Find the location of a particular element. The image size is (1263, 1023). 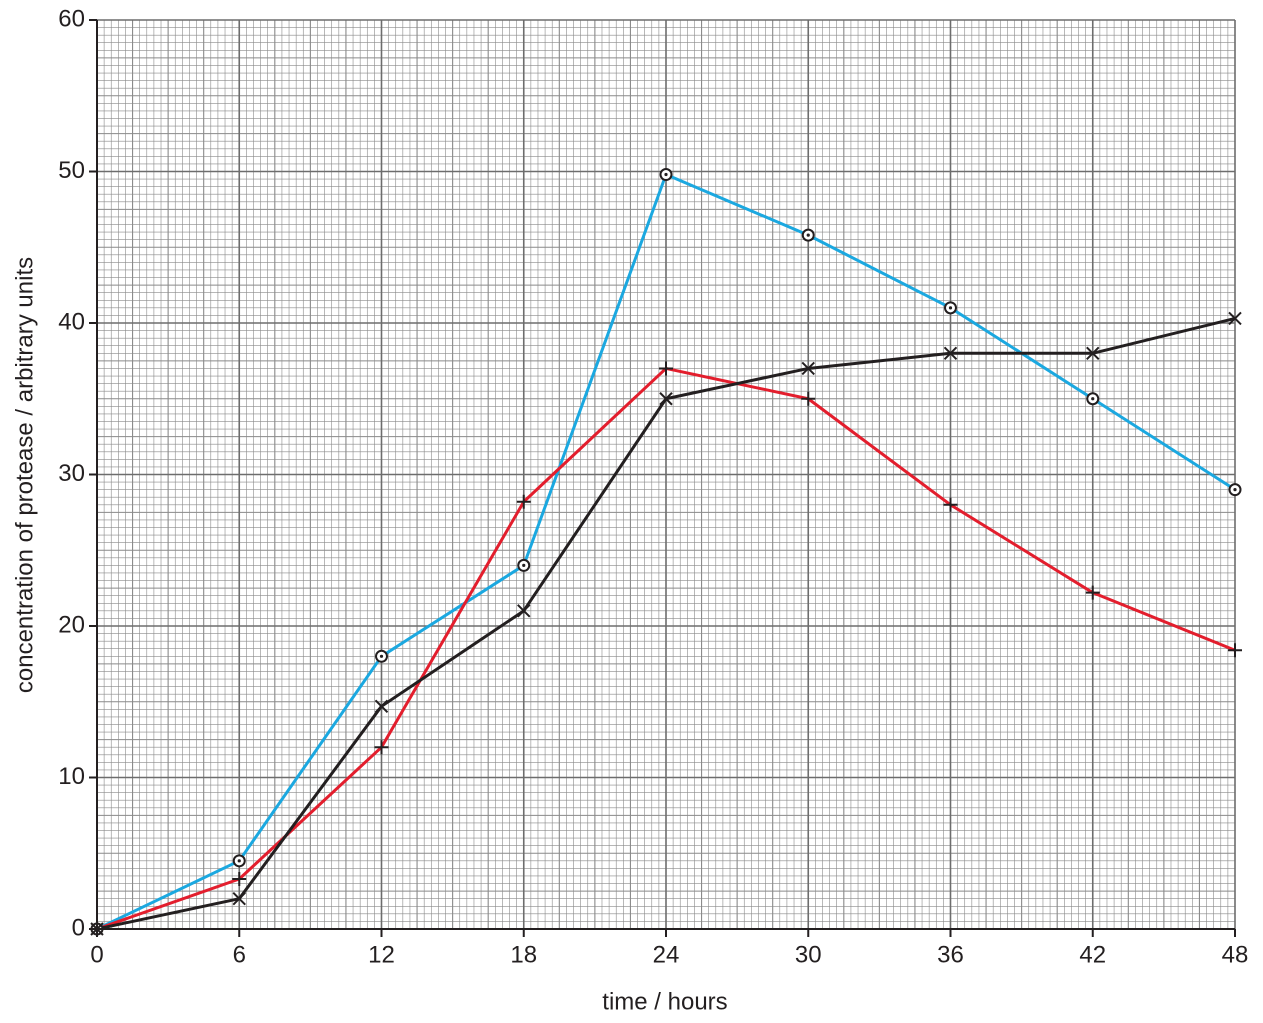

x-tick-label: 12 is located at coordinates (381, 954).